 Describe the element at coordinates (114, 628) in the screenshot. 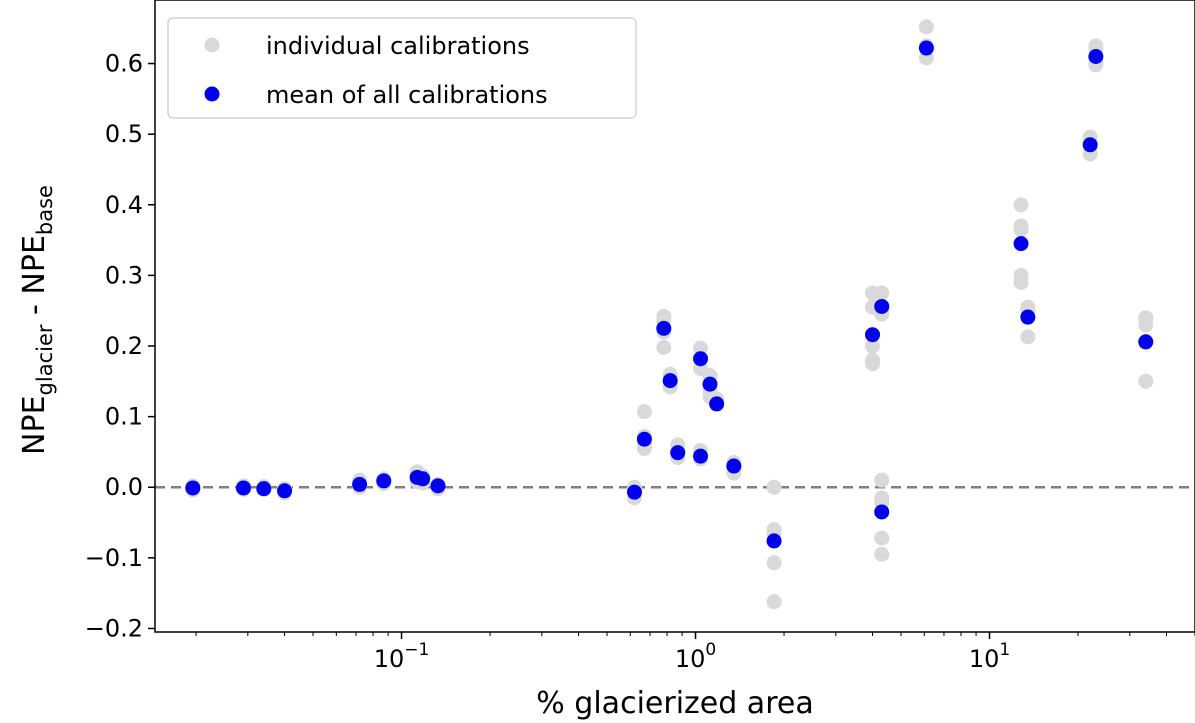

I see `y-tick-label: −0.2` at that location.